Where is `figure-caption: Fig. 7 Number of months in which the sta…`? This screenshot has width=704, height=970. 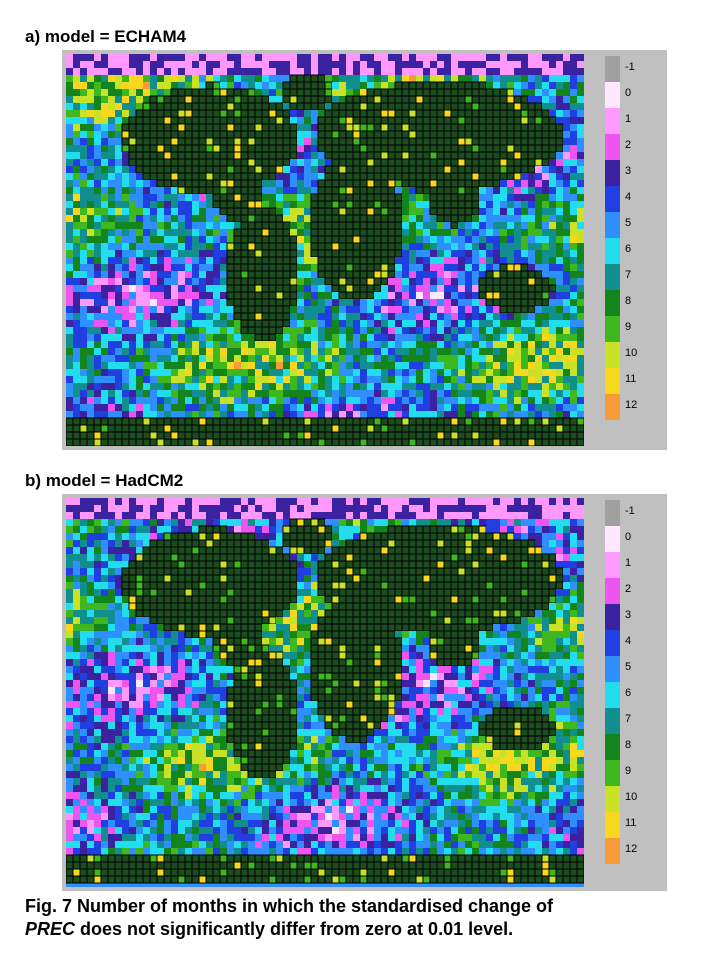
figure-caption: Fig. 7 Number of months in which the sta… is located at coordinates (355, 918).